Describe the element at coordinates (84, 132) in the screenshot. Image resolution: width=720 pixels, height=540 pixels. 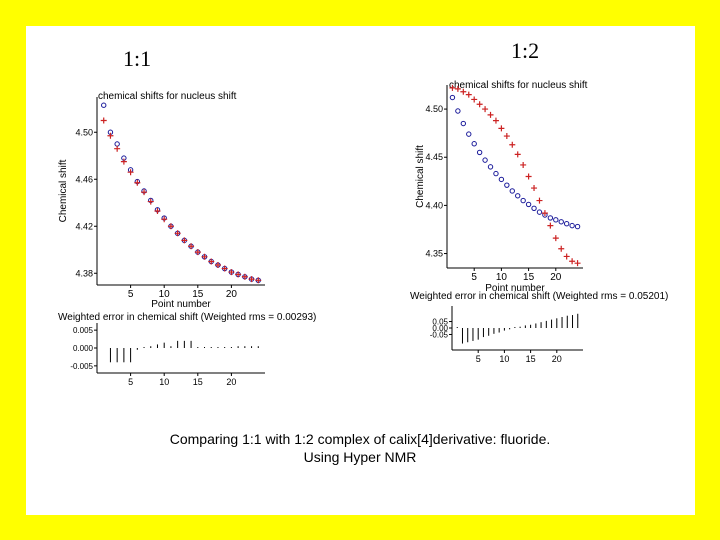
I see `left-main-y-tick-label: 4.50` at that location.